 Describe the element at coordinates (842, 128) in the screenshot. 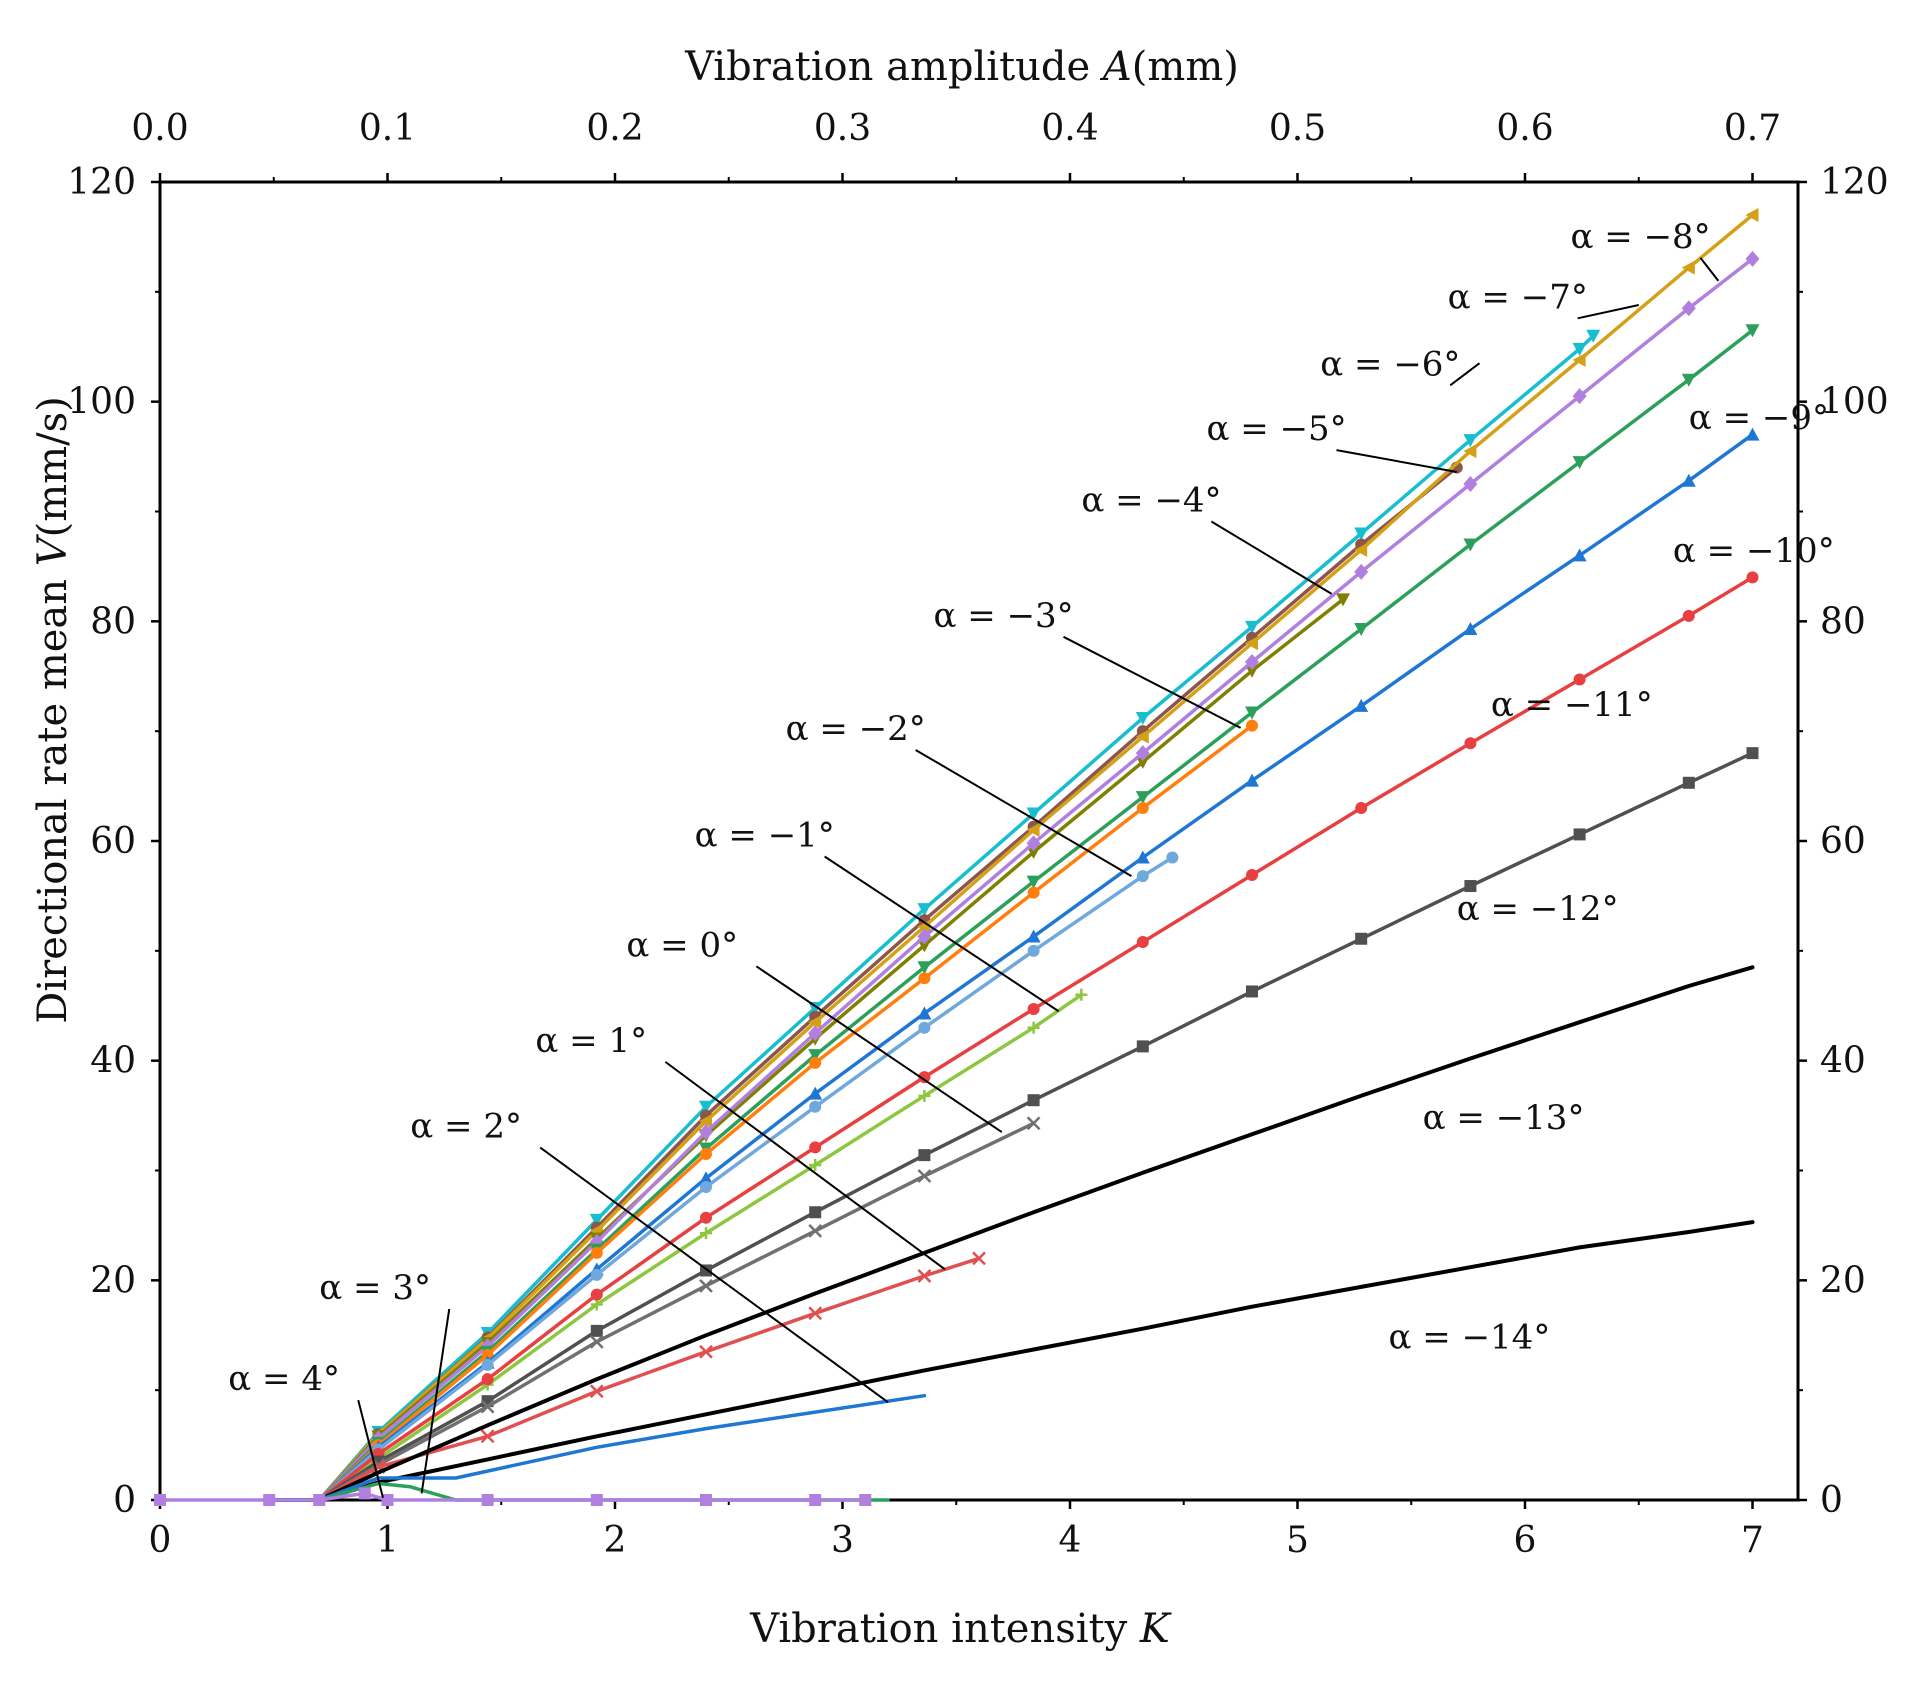

I see `x2-tick-label: 0.3` at that location.